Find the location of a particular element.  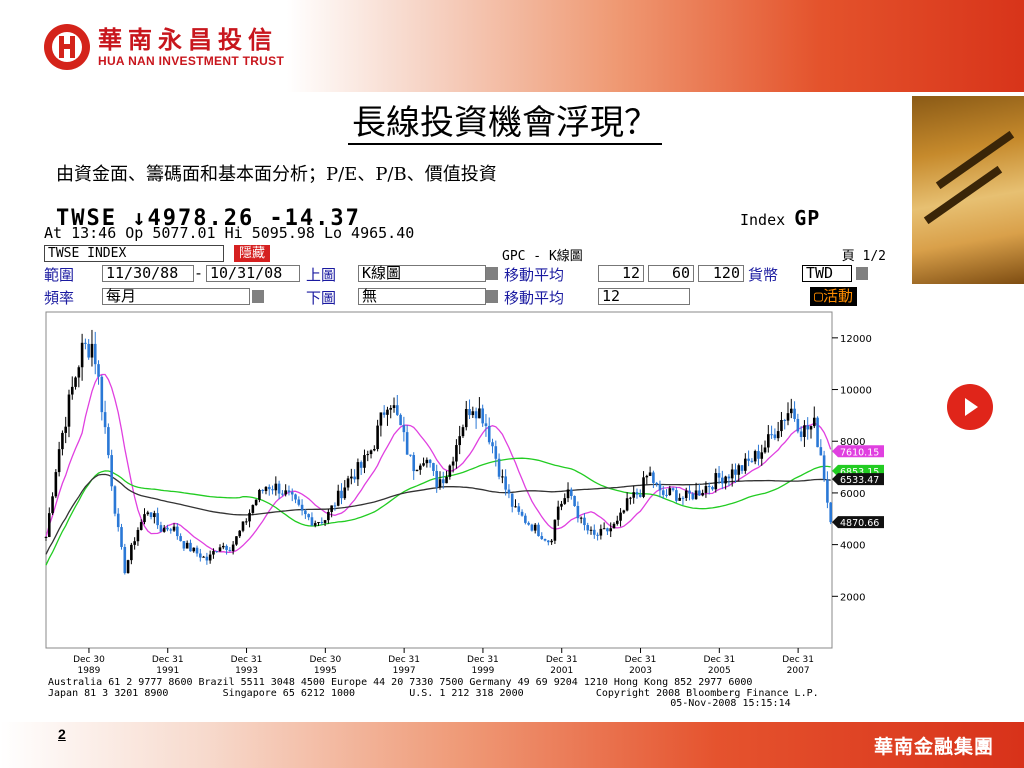

frequency-row: 頻率 每月 下圖 無 移動平均 12 ▢活動 is located at coordinates (466, 297).